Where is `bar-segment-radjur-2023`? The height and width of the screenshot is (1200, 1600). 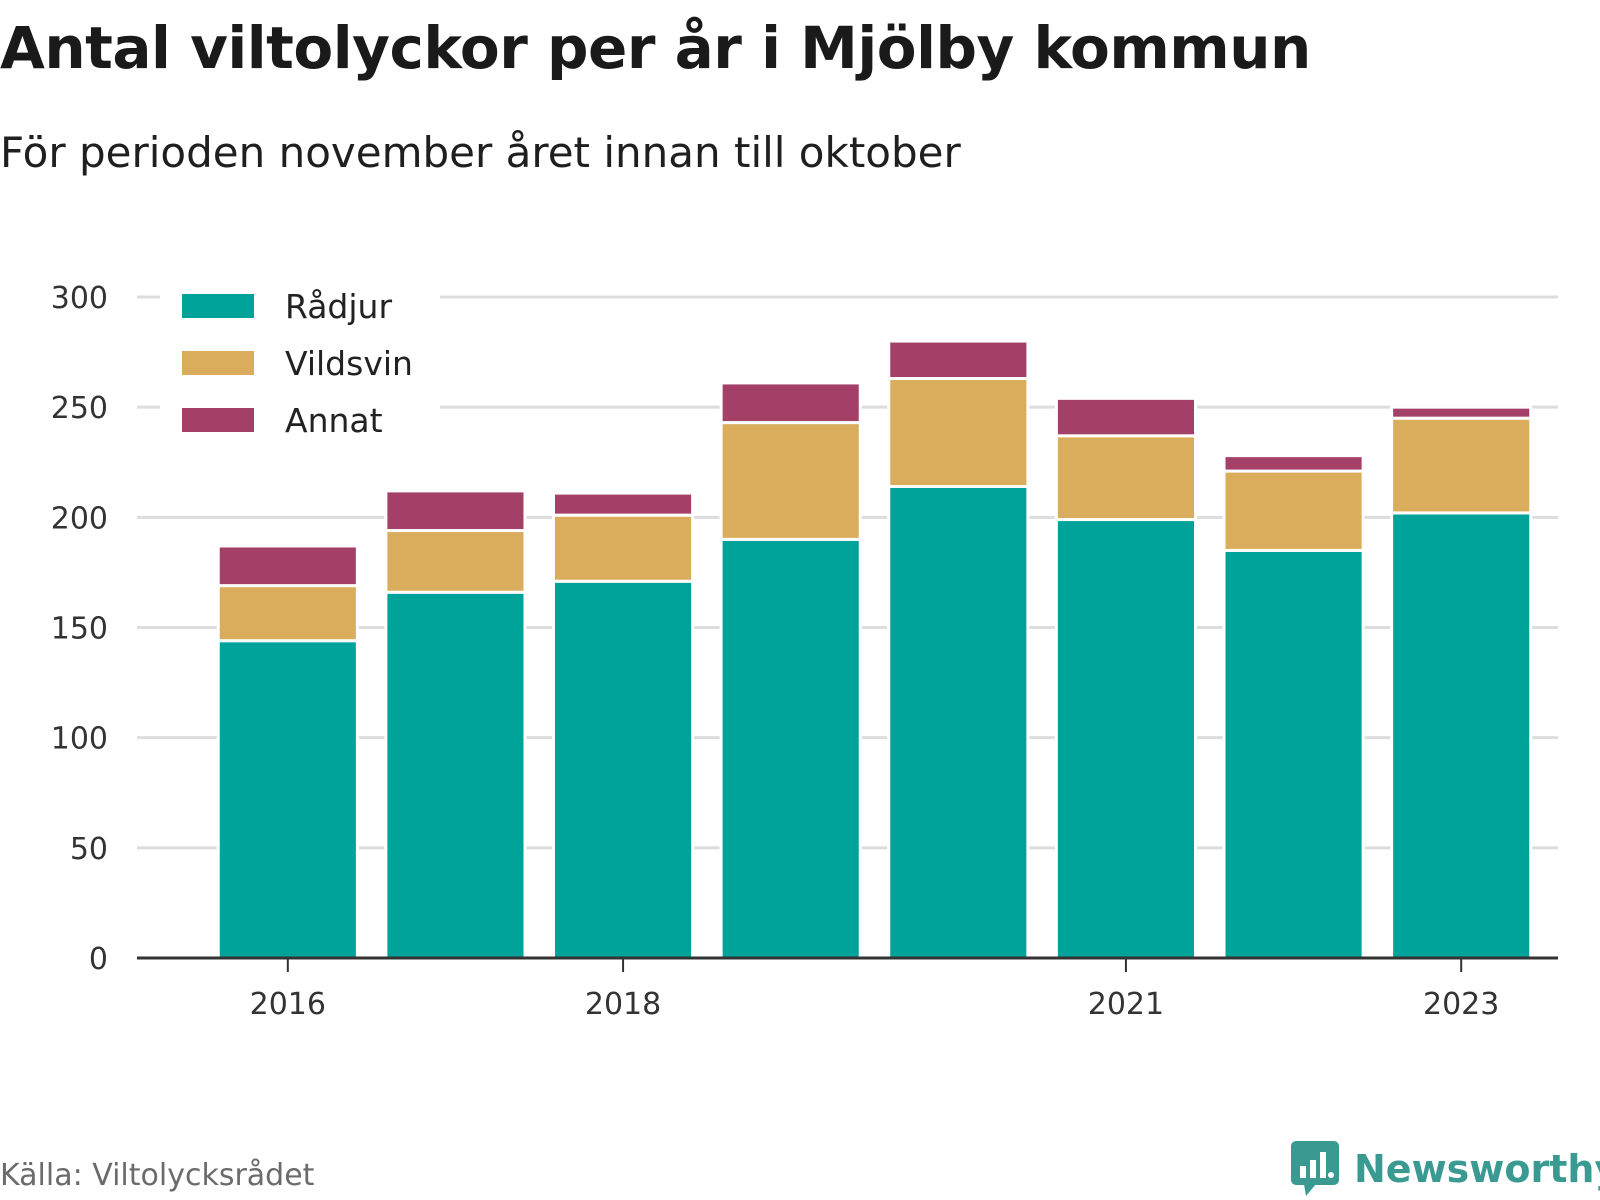
bar-segment-radjur-2023 is located at coordinates (1461, 735).